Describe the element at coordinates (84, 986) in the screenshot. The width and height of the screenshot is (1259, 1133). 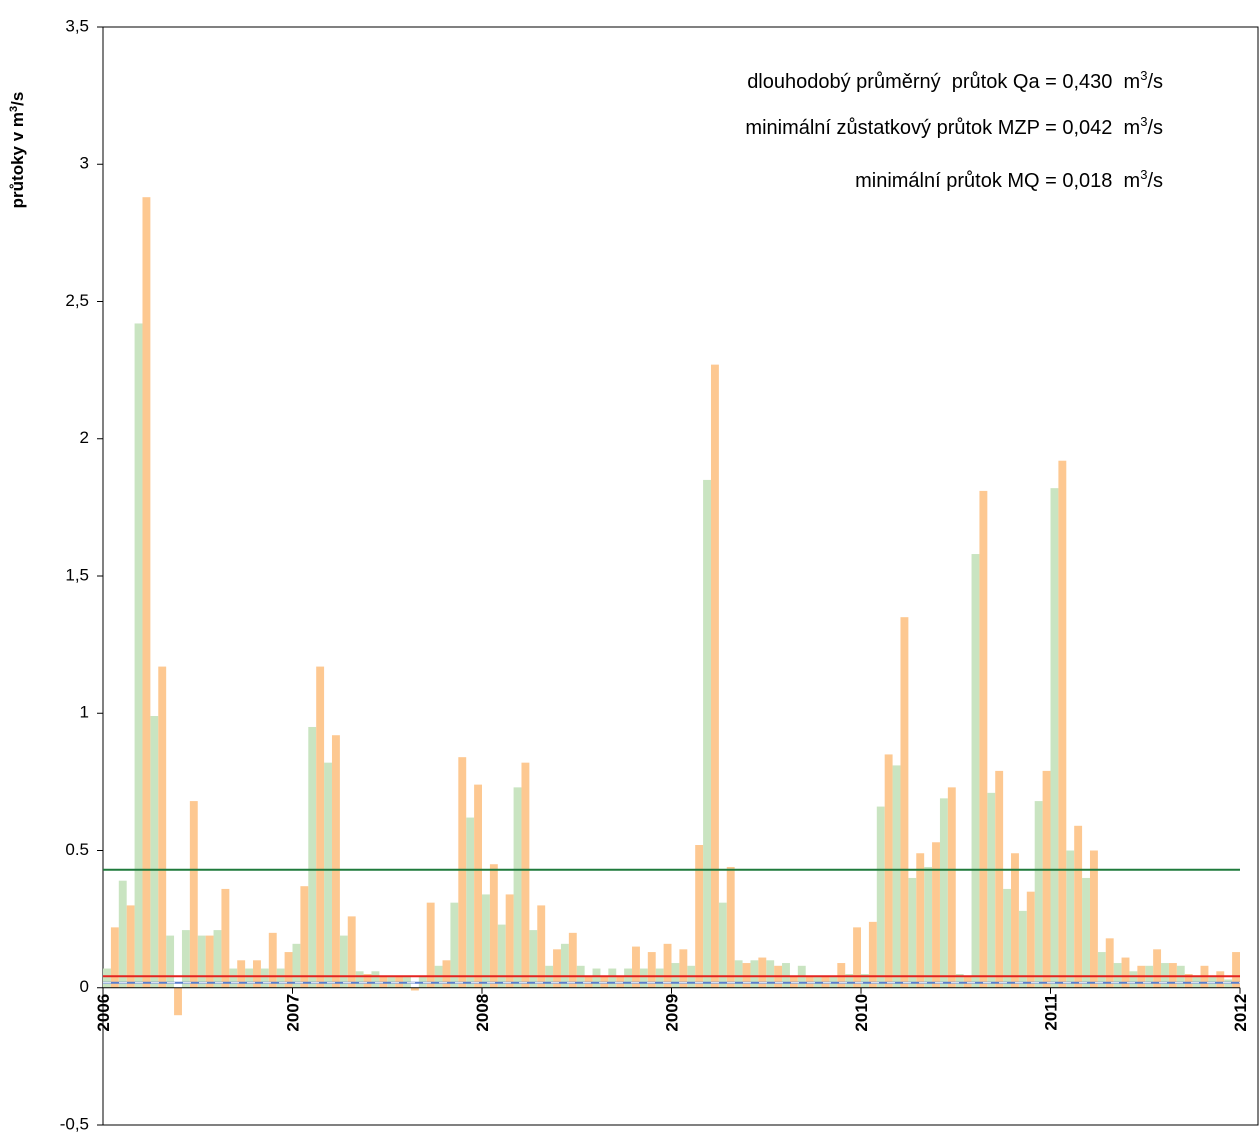
I see `y-tick-label: 0` at that location.